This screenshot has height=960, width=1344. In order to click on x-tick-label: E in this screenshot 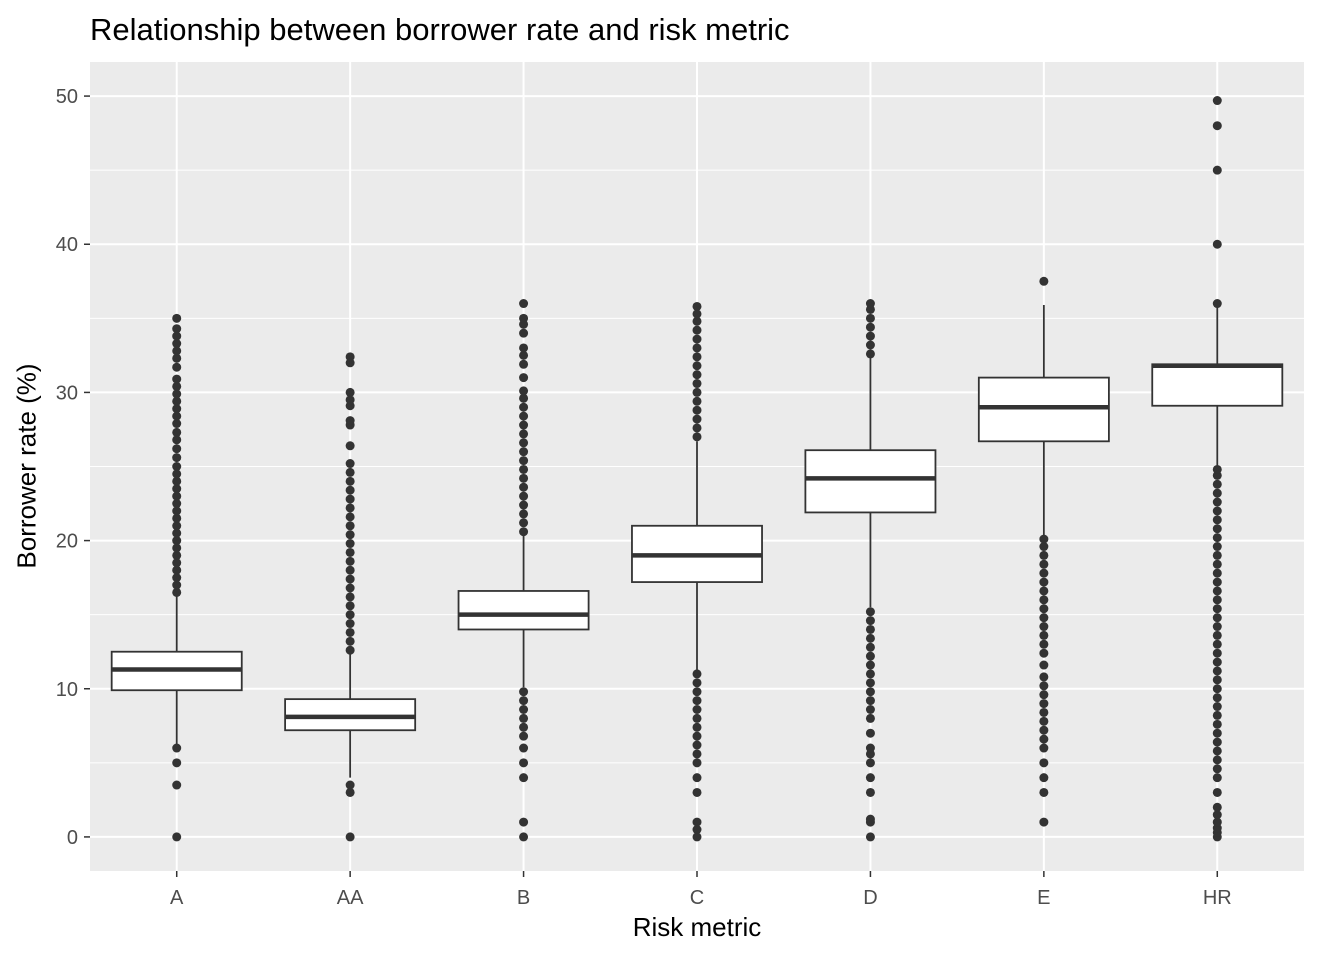, I will do `click(1043, 898)`.